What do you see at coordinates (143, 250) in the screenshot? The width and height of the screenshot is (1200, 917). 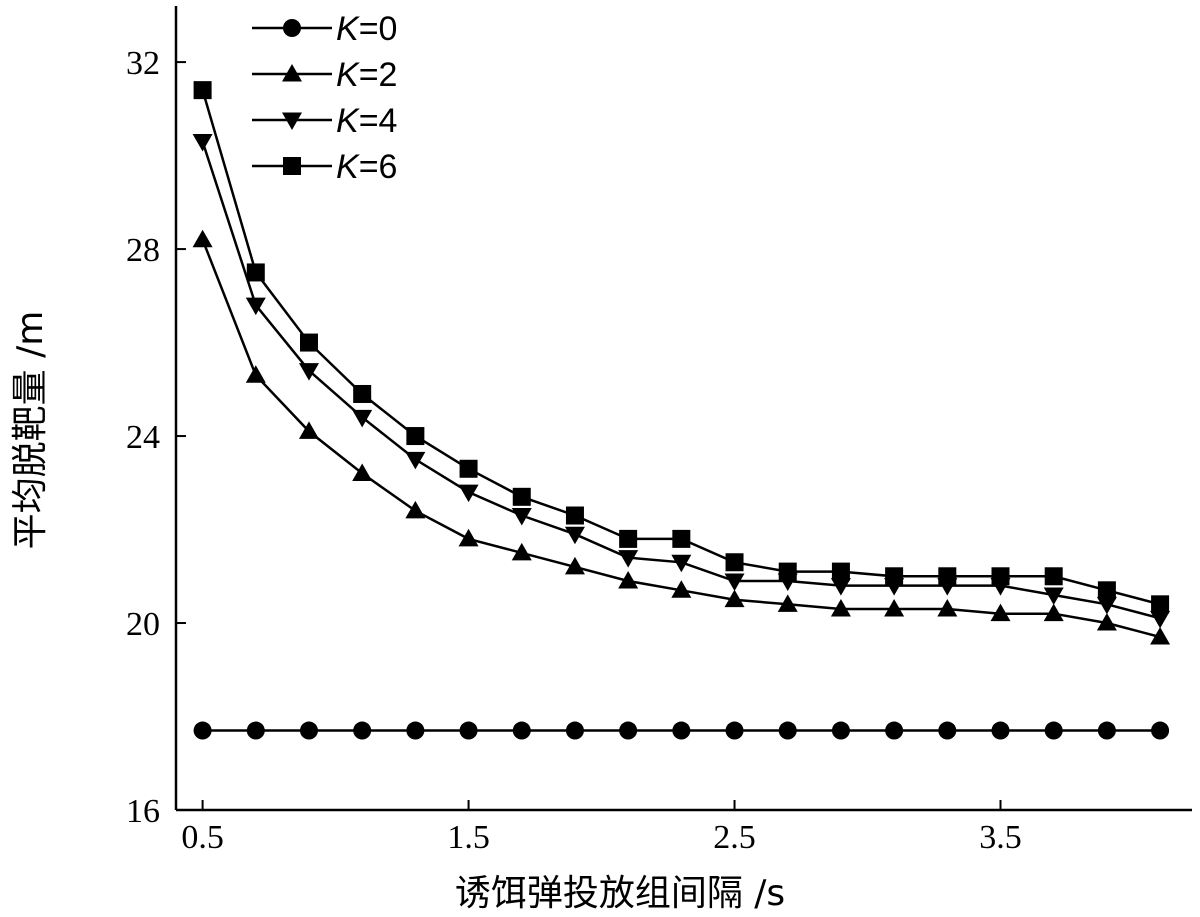 I see `y-tick-label: 28` at bounding box center [143, 250].